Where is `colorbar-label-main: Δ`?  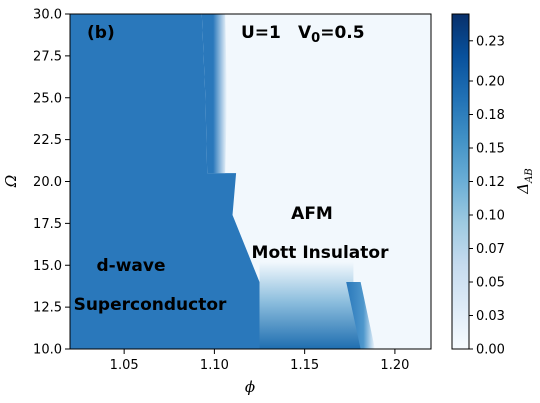 colorbar-label-main: Δ is located at coordinates (523, 189).